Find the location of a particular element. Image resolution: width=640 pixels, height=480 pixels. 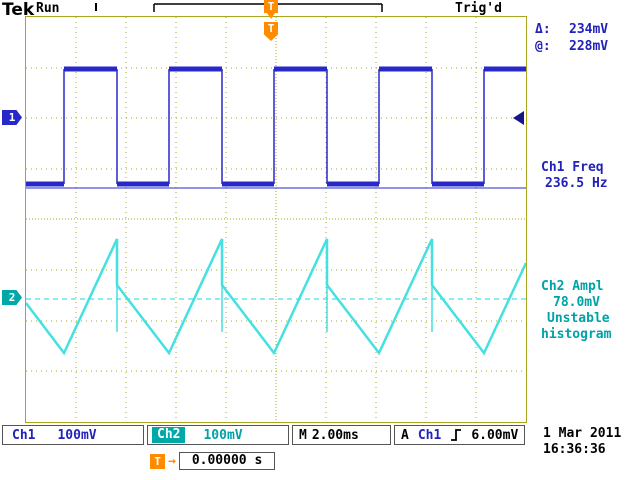

horizontal-position-readout: T → 0.00000 s is located at coordinates (213, 461).